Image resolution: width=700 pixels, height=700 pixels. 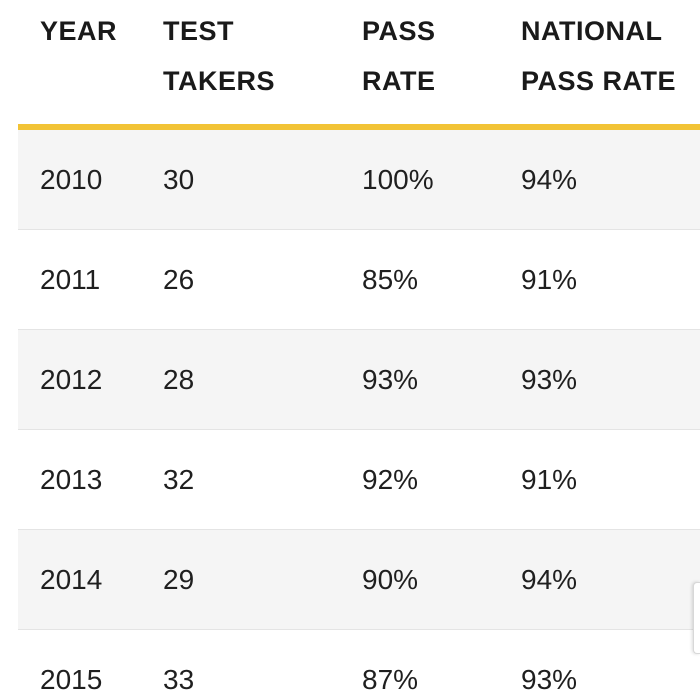 I want to click on side-panel-tab, so click(x=696, y=618).